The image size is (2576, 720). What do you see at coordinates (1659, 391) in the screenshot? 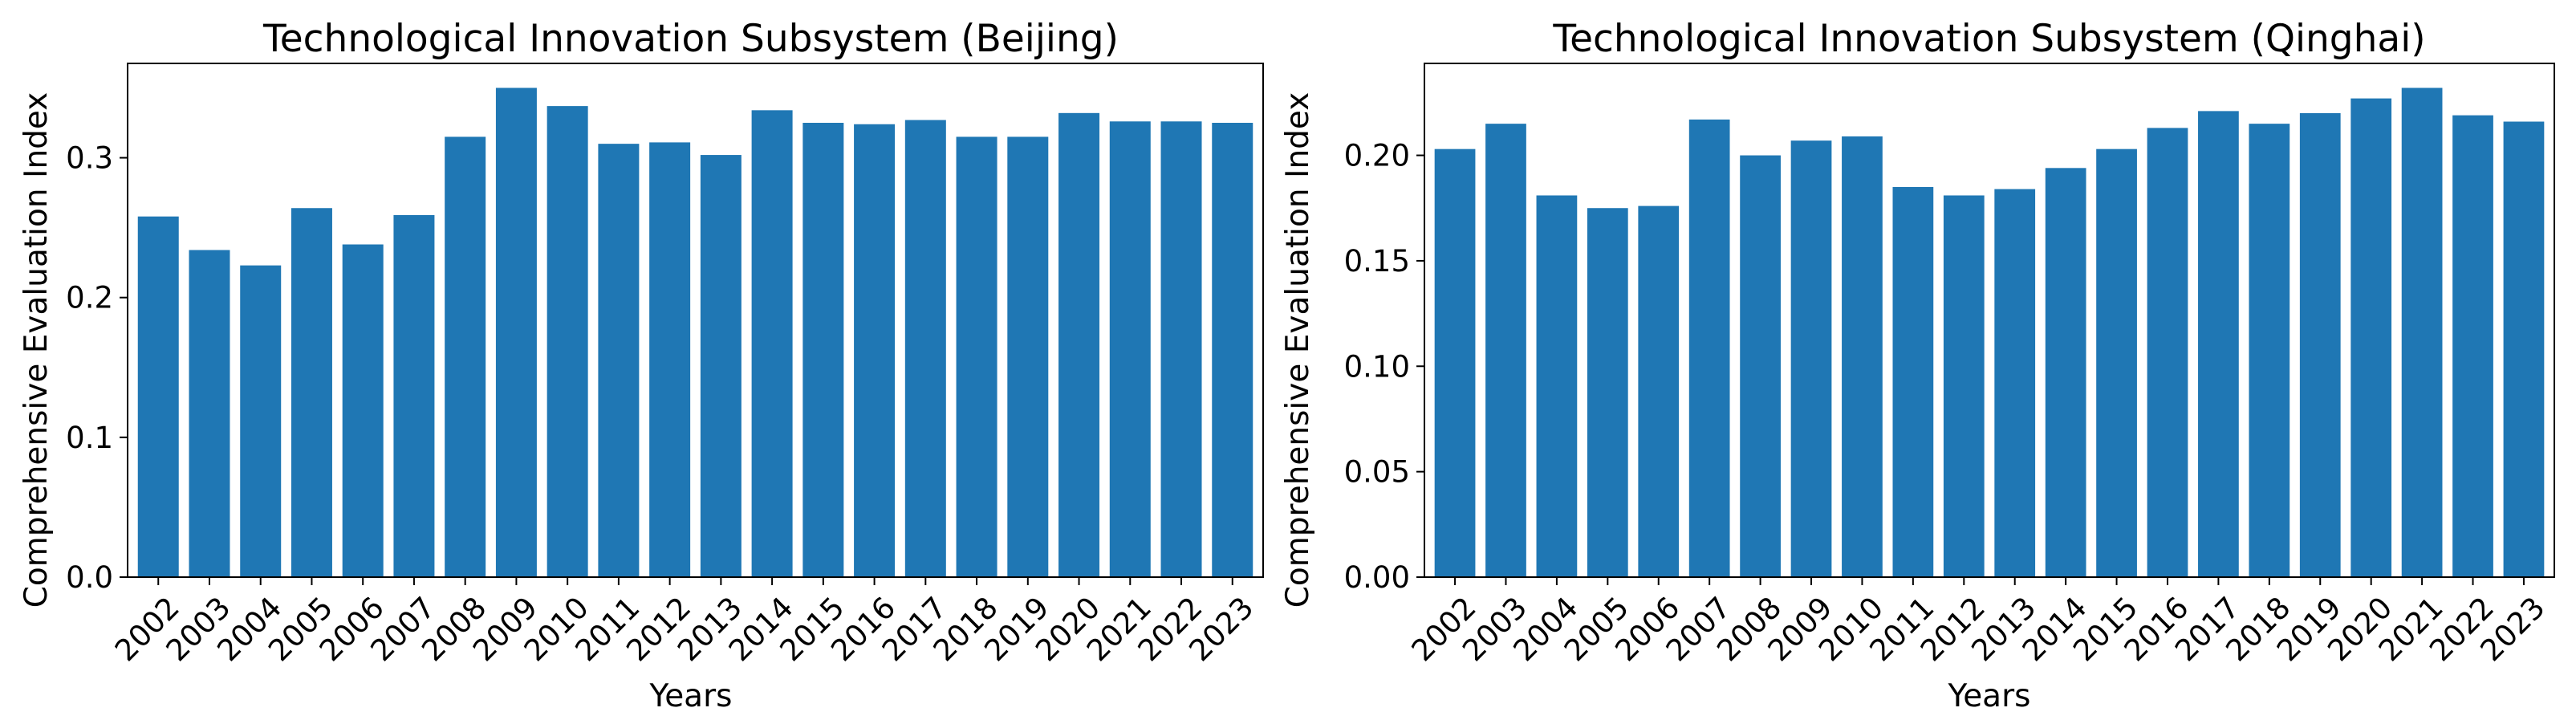
I see `bar-qinghai-2006` at bounding box center [1659, 391].